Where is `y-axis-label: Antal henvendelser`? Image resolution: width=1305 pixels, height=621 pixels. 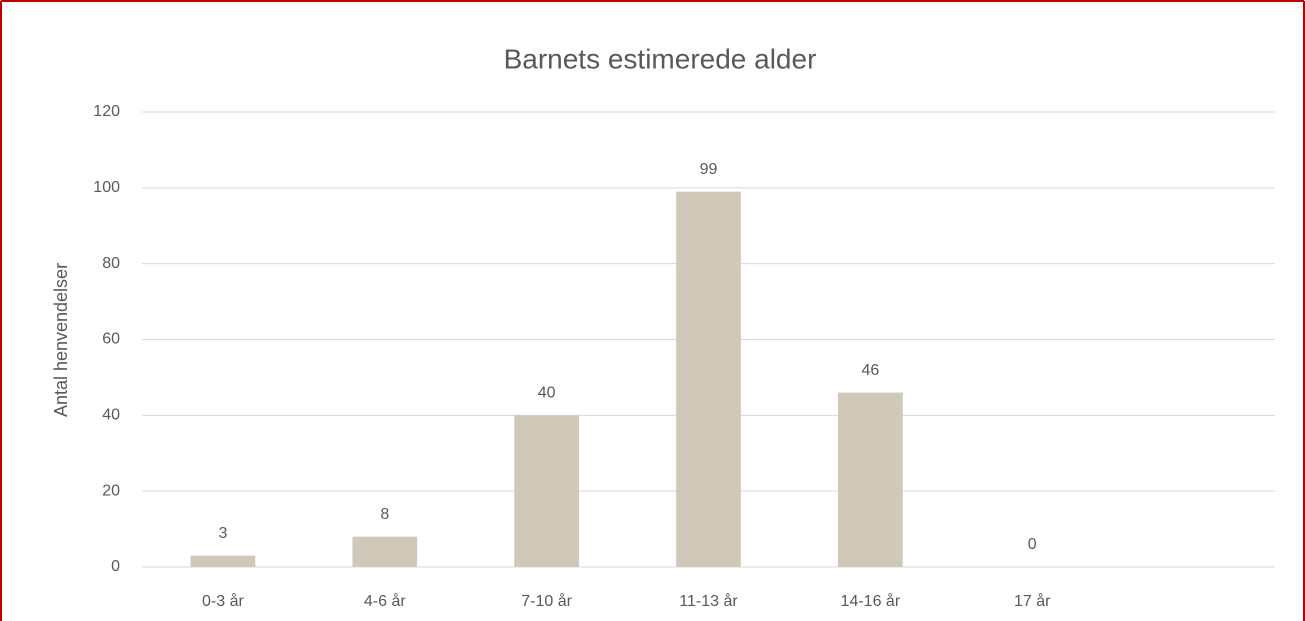 y-axis-label: Antal henvendelser is located at coordinates (61, 340).